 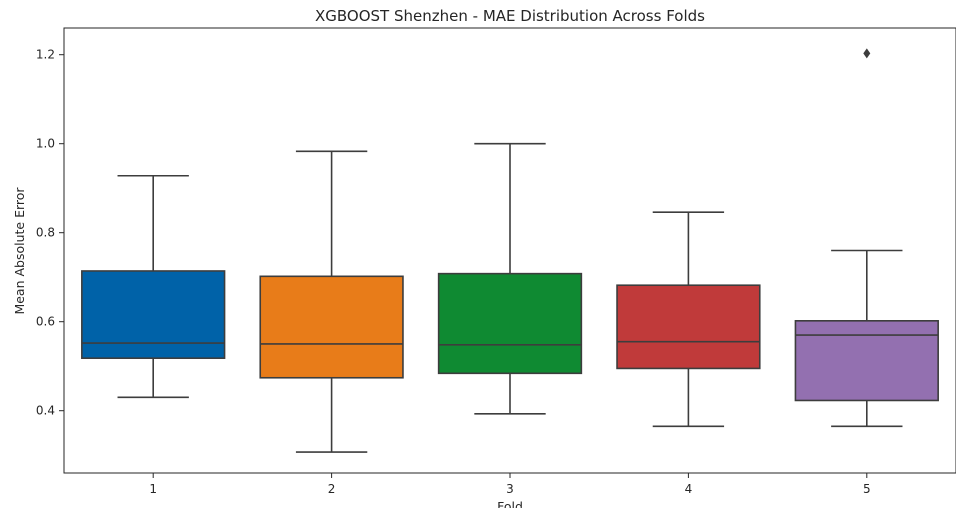 I want to click on x-tick-label: 5, so click(x=867, y=489).